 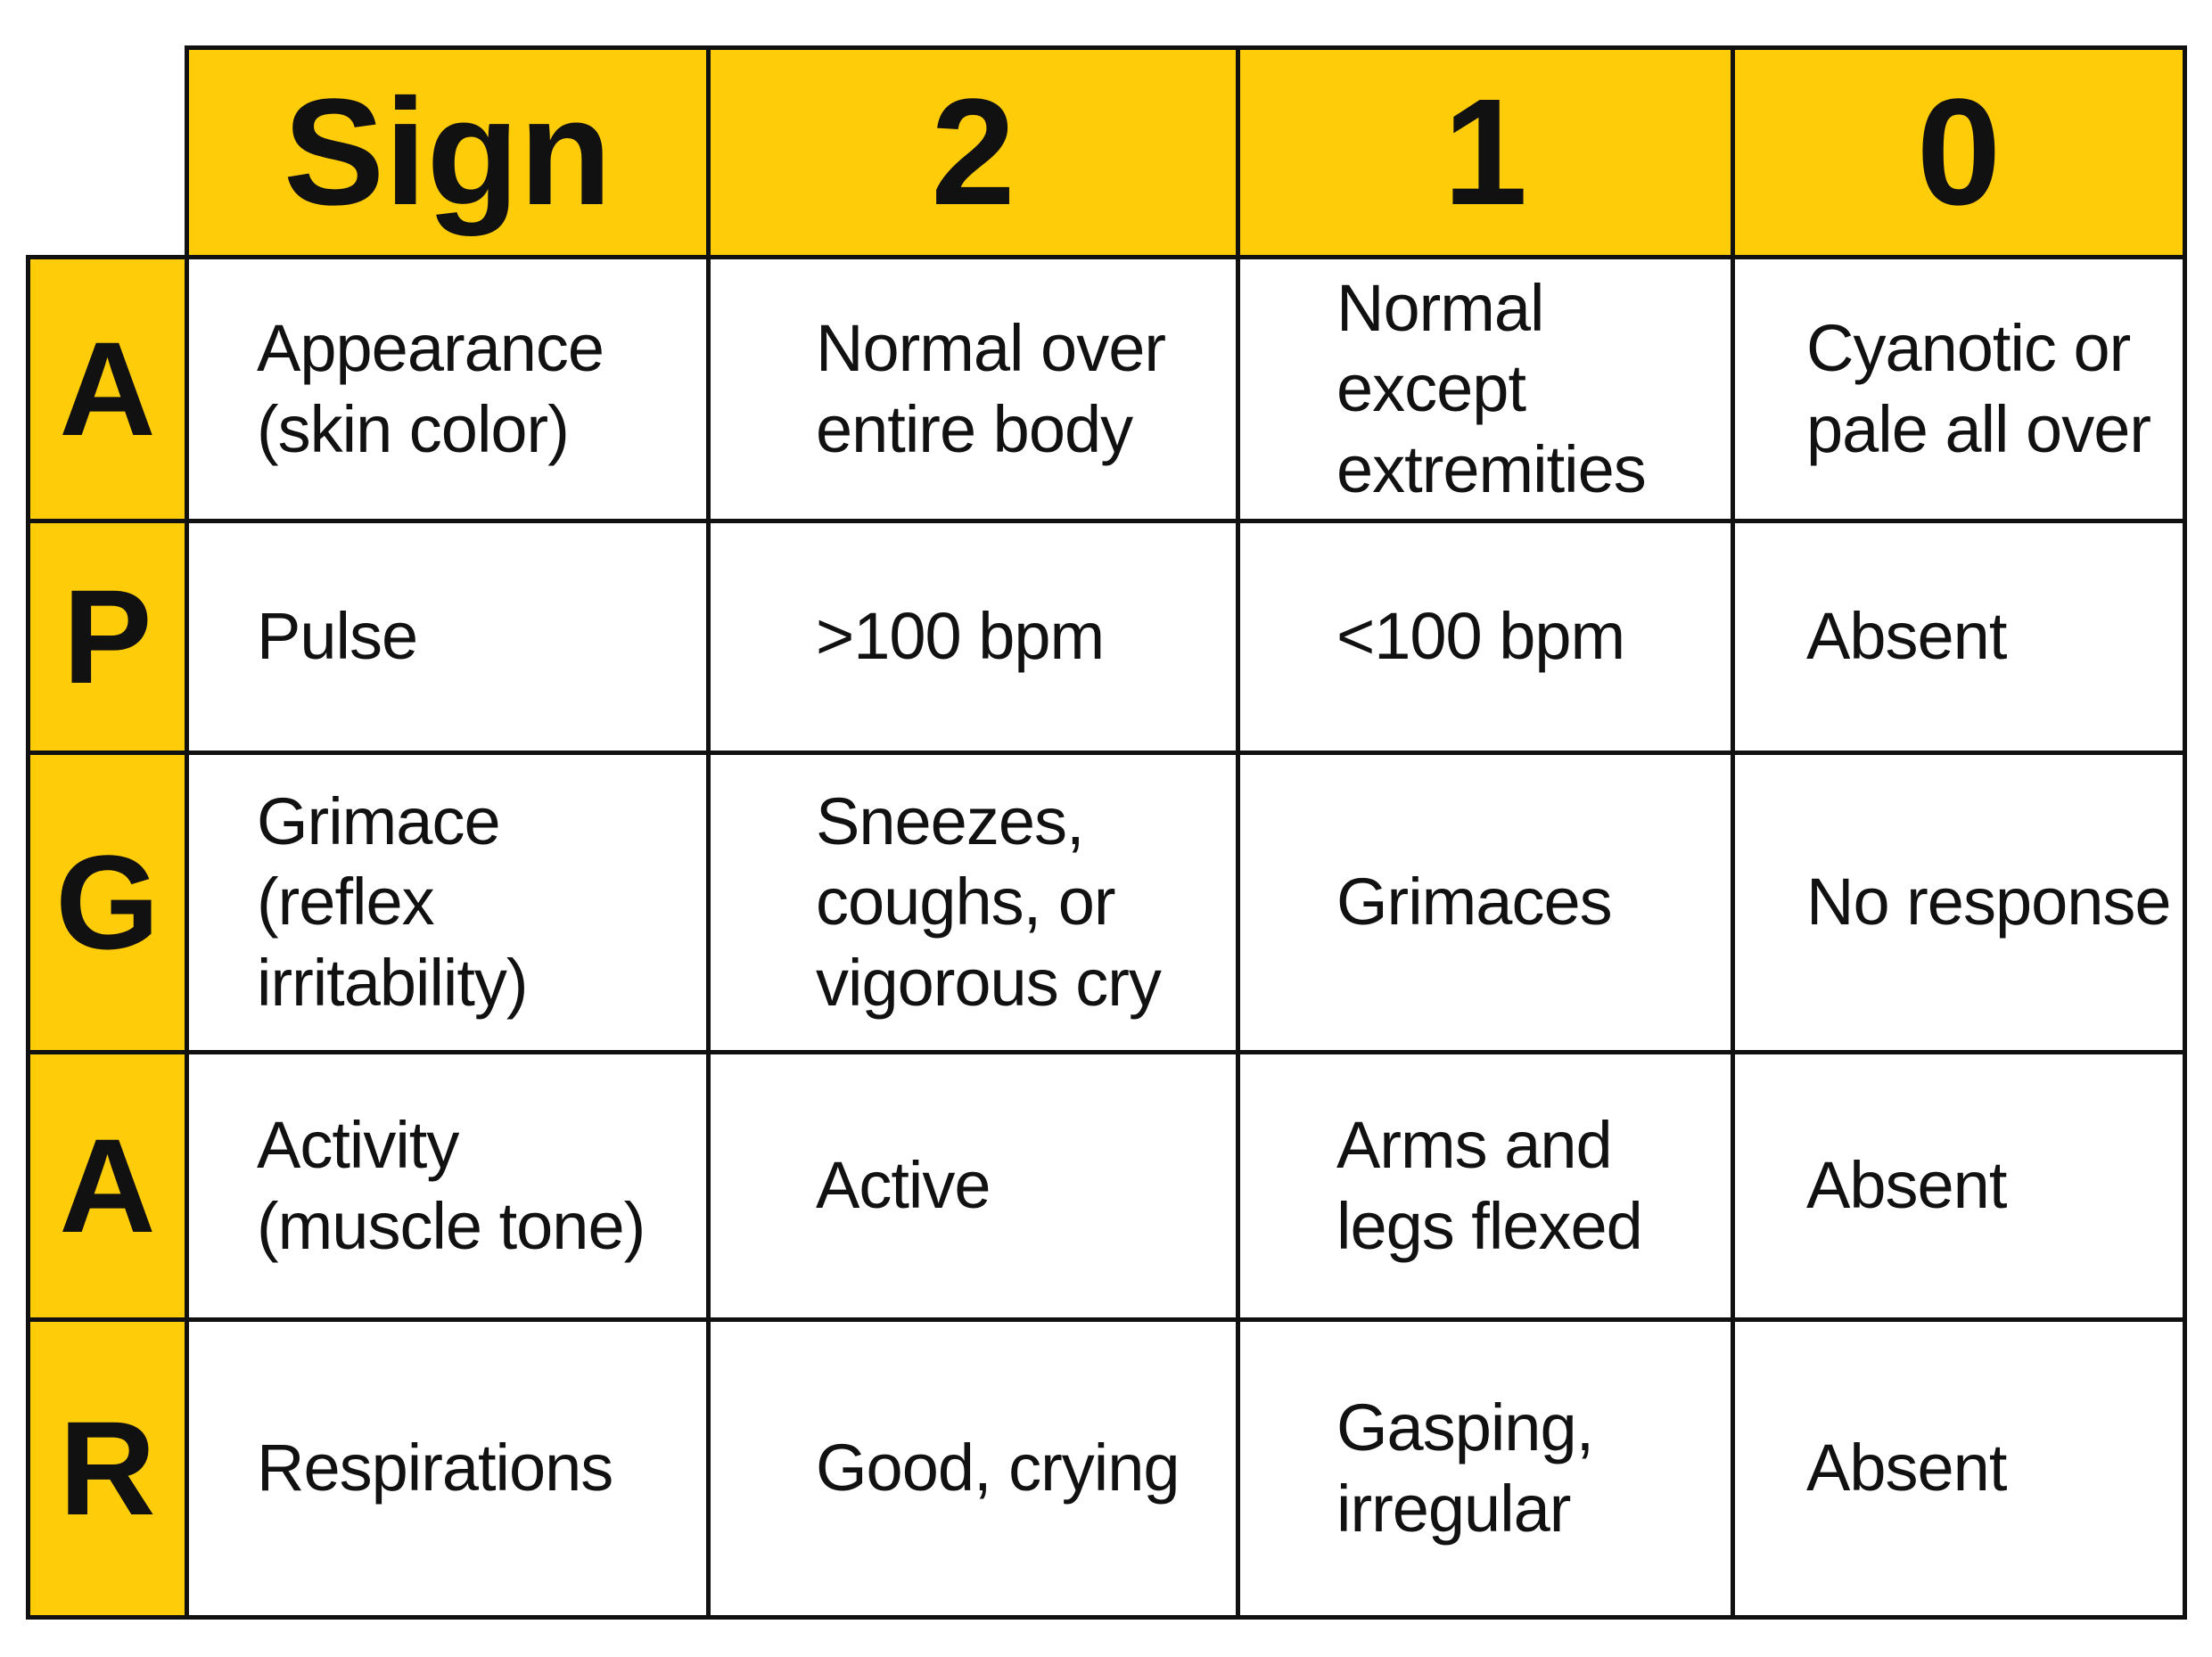 I want to click on cell-text: Activity, so click(x=358, y=1145).